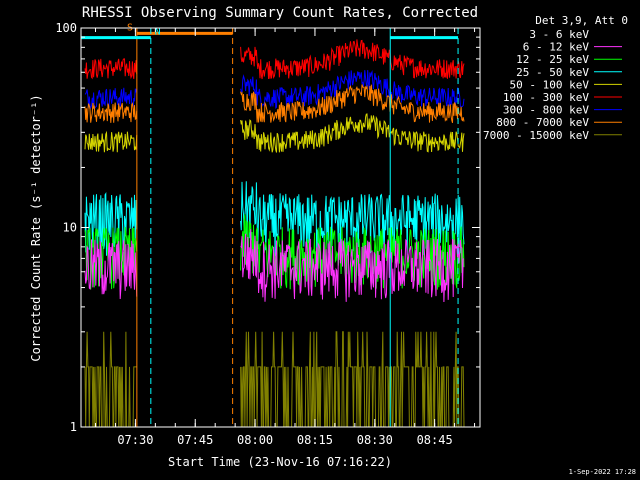 This screenshot has height=480, width=640. Describe the element at coordinates (195, 440) in the screenshot. I see `x-tick-label: 07:45` at that location.